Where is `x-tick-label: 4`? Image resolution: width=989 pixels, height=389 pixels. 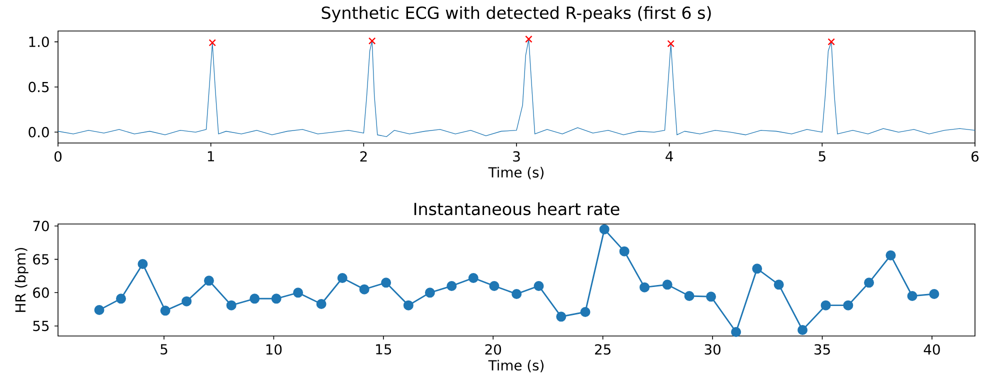
x-tick-label: 4 is located at coordinates (669, 156).